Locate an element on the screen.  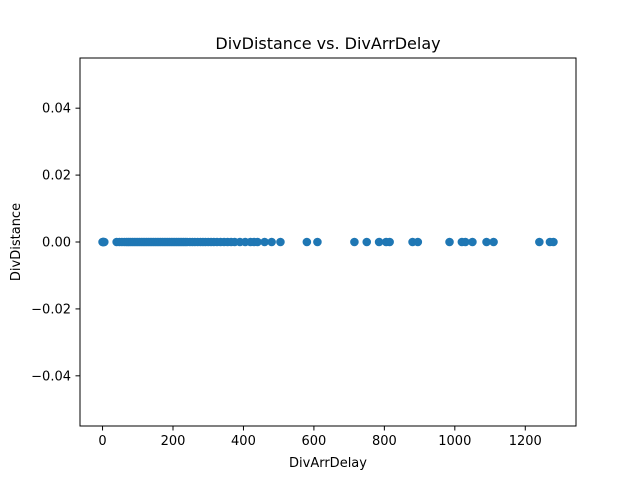
y-tick-label: 0.04 is located at coordinates (56, 109).